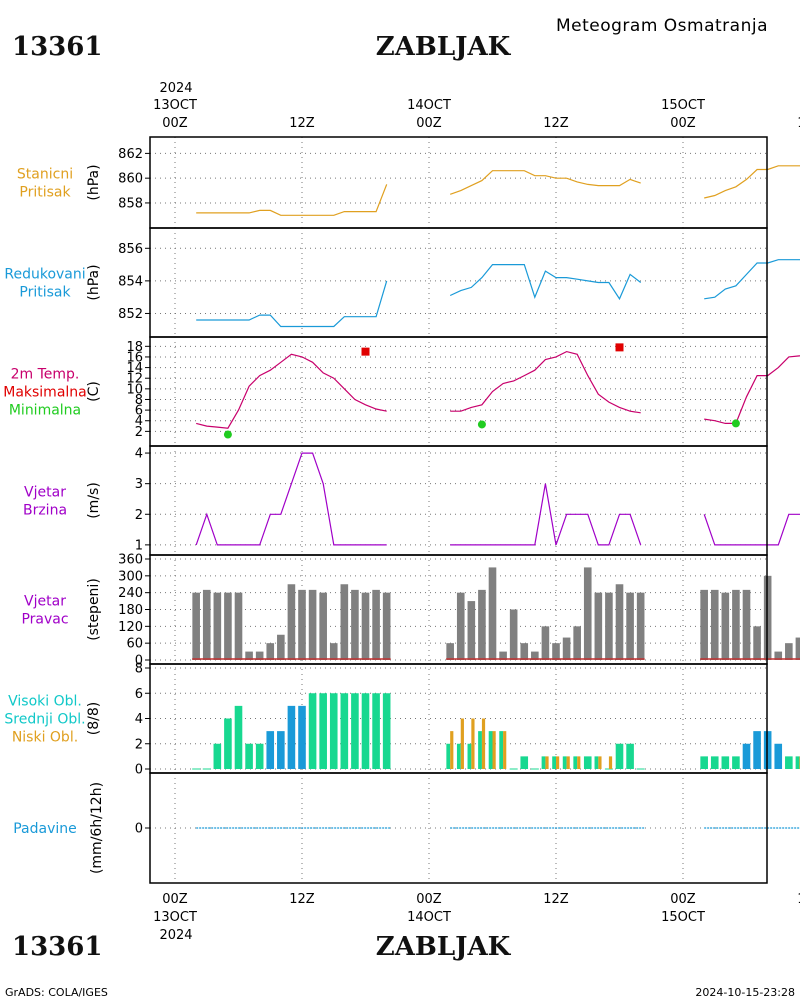 Image resolution: width=800 pixels, height=1000 pixels. Describe the element at coordinates (429, 105) in the screenshot. I see `top-day-label: 14OCT` at that location.